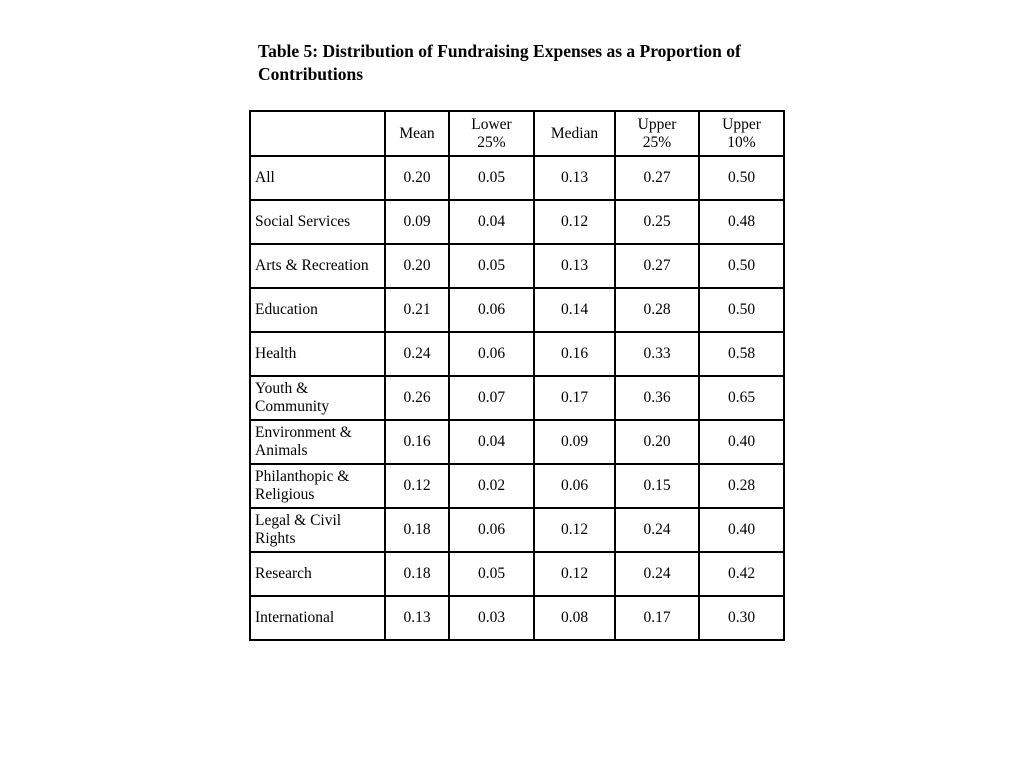 This screenshot has width=1024, height=768. I want to click on cell-value: 0.58, so click(741, 354).